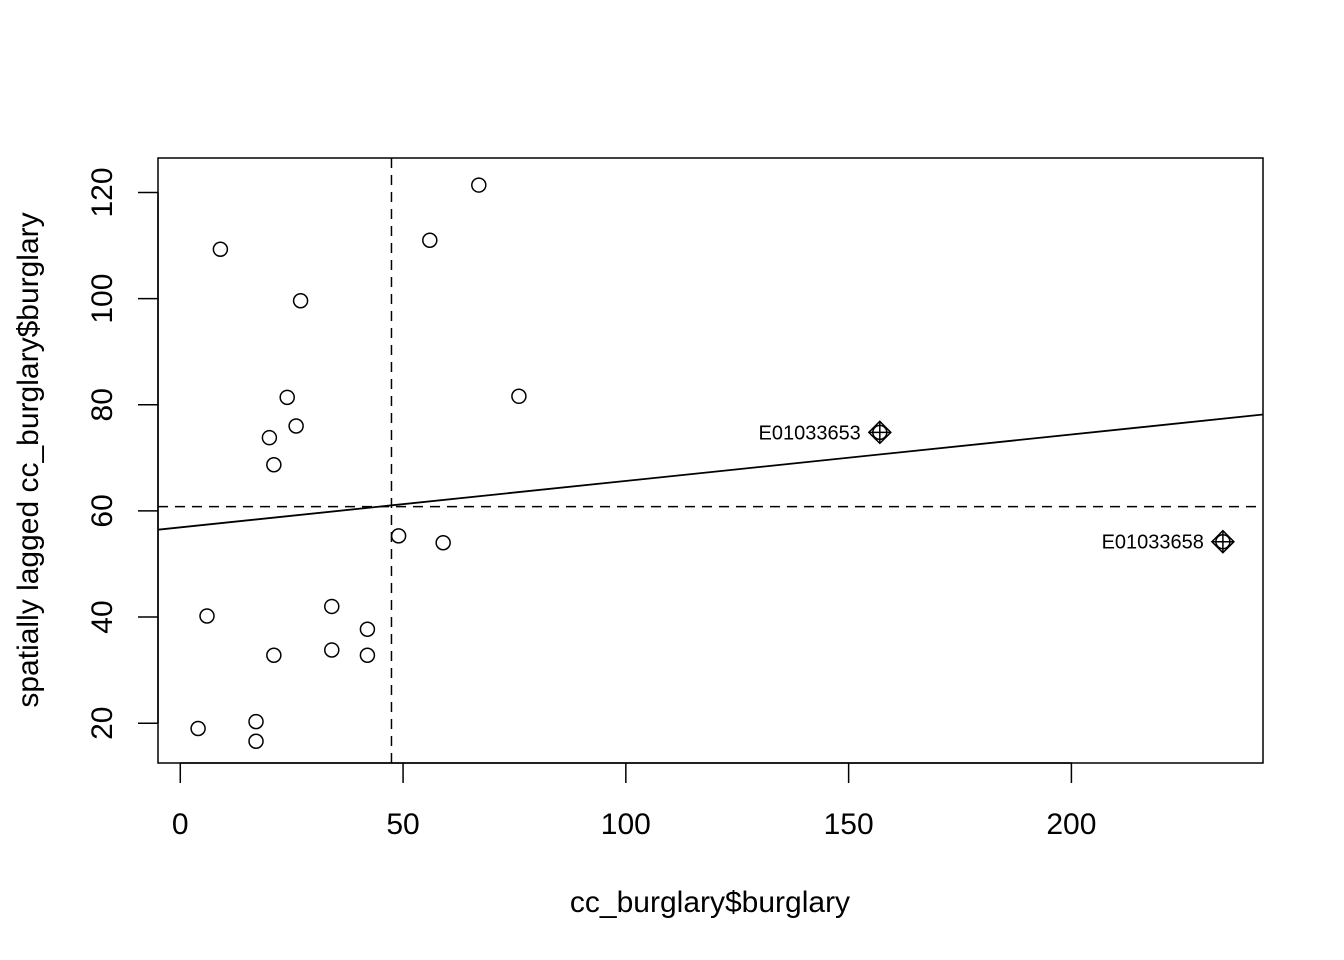 This screenshot has height=960, width=1344. I want to click on x-tick-label: 50, so click(402, 824).